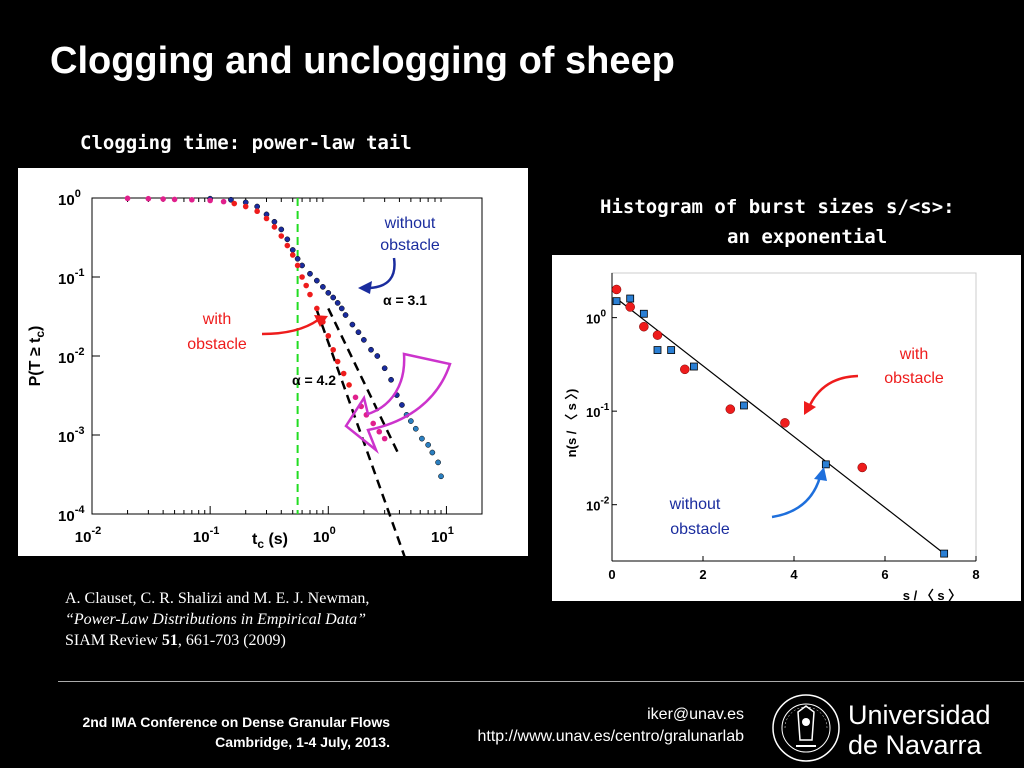 Image resolution: width=1024 pixels, height=768 pixels. What do you see at coordinates (71, 277) in the screenshot?
I see `y-tick-label: 10⁻¹` at bounding box center [71, 277].